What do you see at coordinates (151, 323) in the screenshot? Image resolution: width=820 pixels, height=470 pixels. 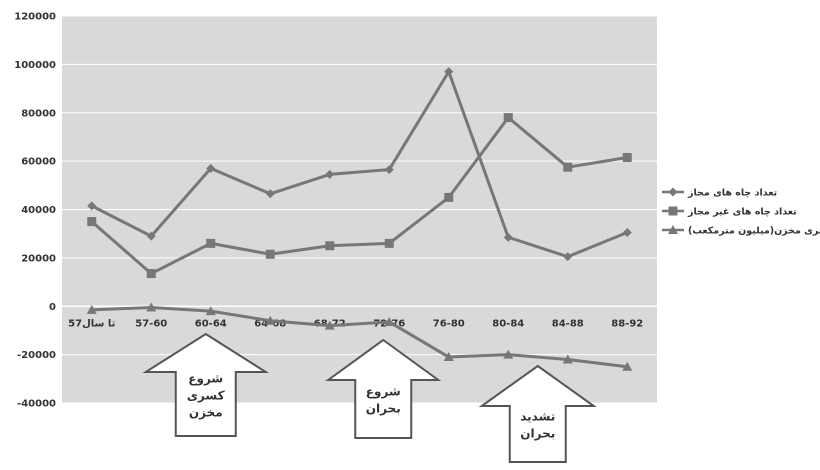 I see `x-tick-label: 57-60` at bounding box center [151, 323].